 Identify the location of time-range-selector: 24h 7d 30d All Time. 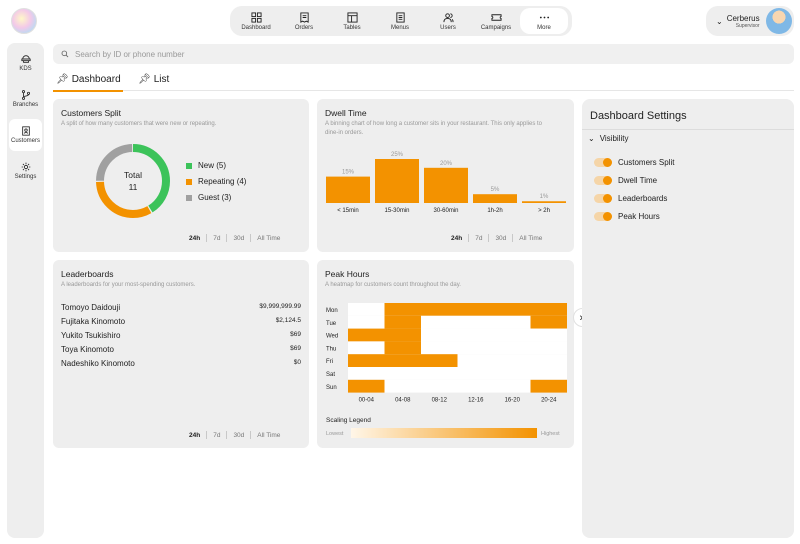
(234, 238).